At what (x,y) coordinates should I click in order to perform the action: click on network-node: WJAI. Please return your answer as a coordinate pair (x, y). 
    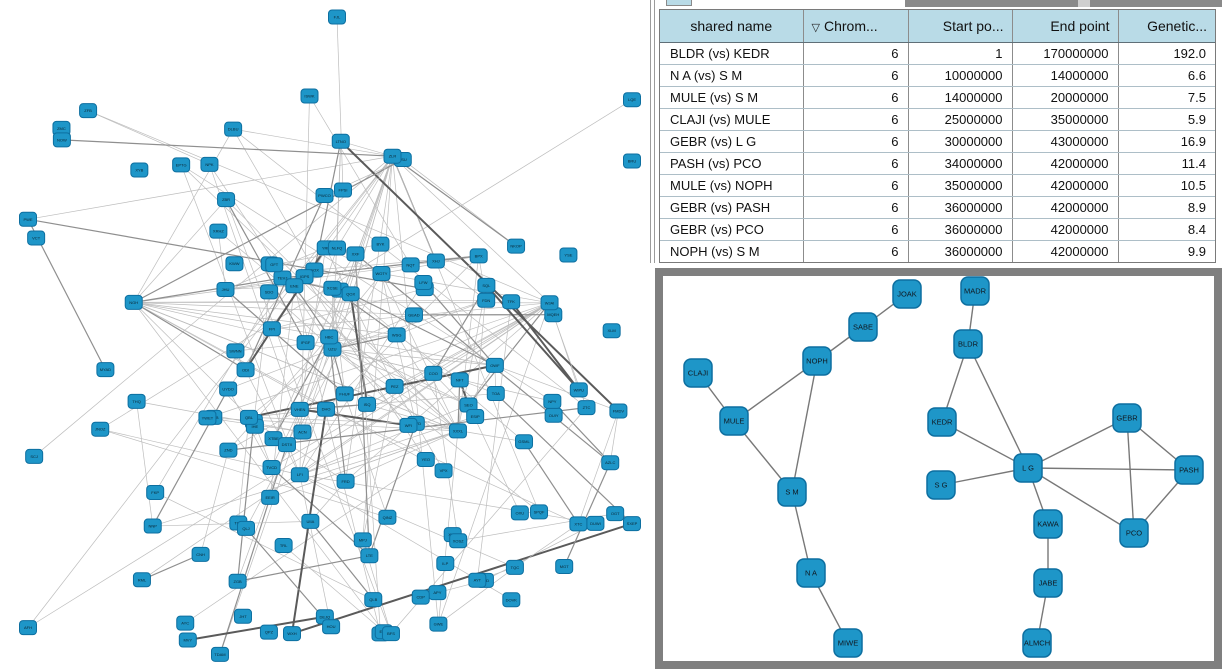
    Looking at the image, I should click on (549, 303).